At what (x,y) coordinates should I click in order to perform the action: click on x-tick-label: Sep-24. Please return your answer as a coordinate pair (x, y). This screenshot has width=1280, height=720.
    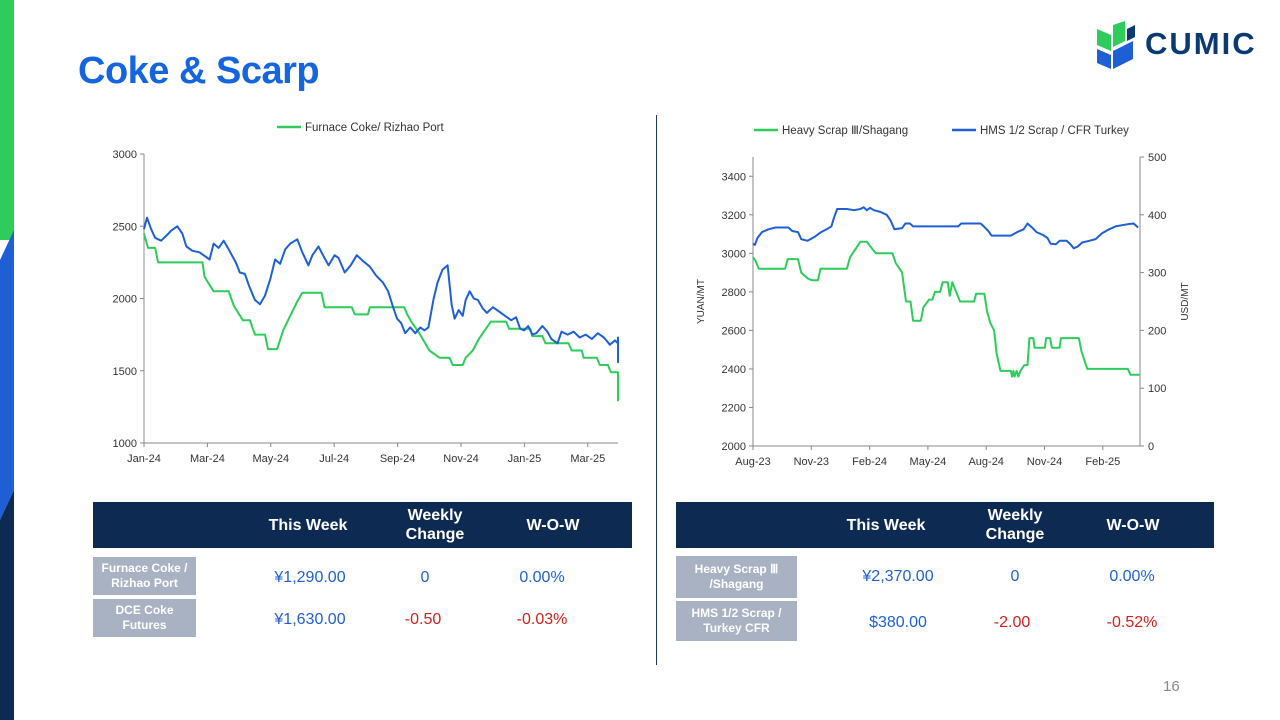
    Looking at the image, I should click on (397, 459).